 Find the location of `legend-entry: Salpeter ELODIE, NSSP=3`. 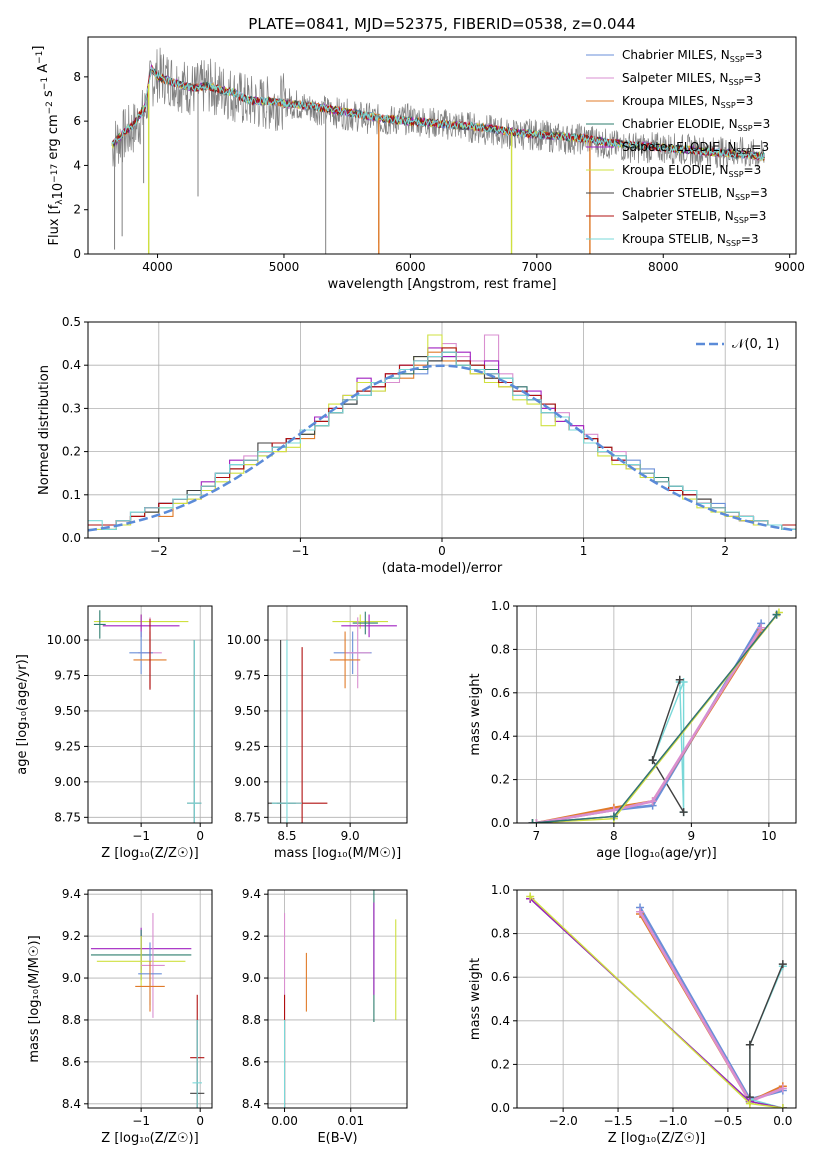

legend-entry: Salpeter ELODIE, NSSP=3 is located at coordinates (695, 148).